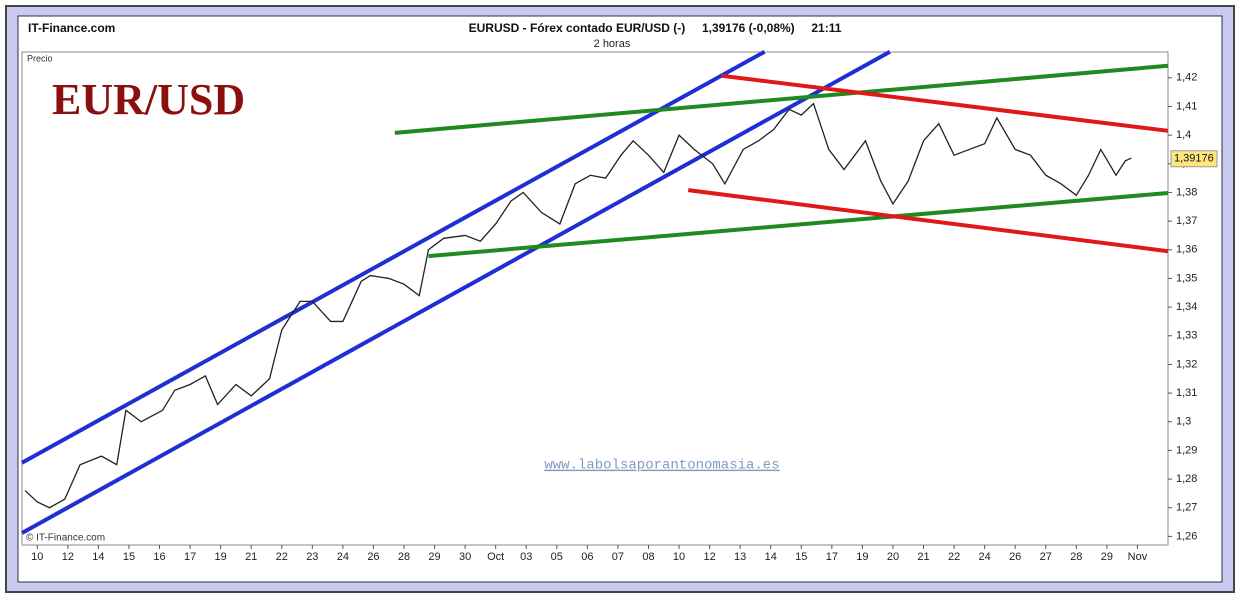 This screenshot has height=605, width=1240. I want to click on y-tick-label: 1,3, so click(1183, 422).